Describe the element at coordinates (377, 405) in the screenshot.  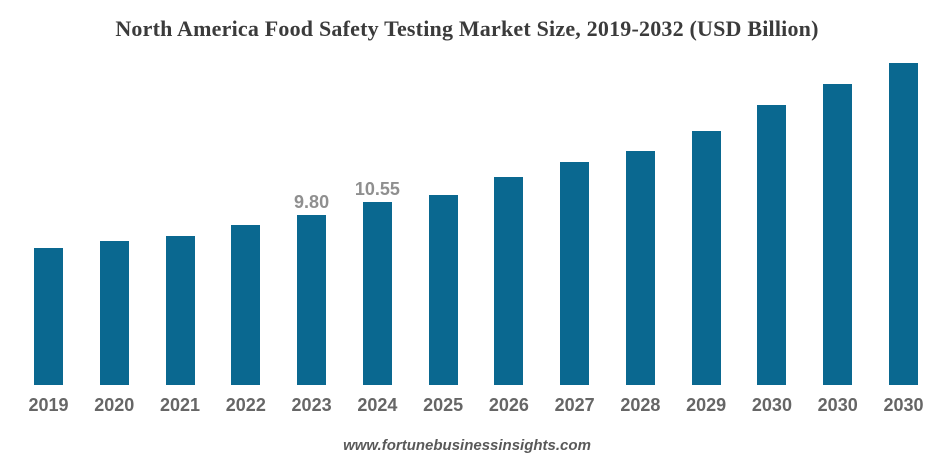
I see `x-axis-label: 2024` at that location.